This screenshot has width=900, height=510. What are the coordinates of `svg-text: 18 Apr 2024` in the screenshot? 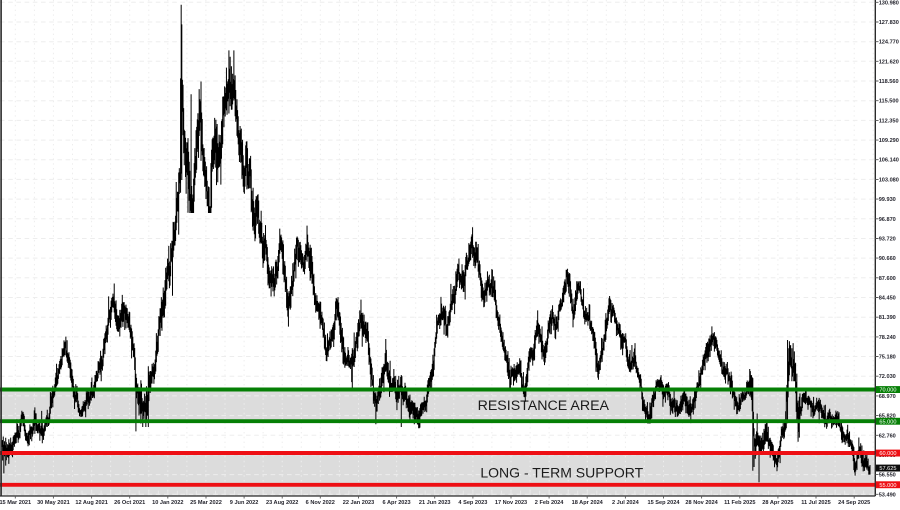 It's located at (588, 502).